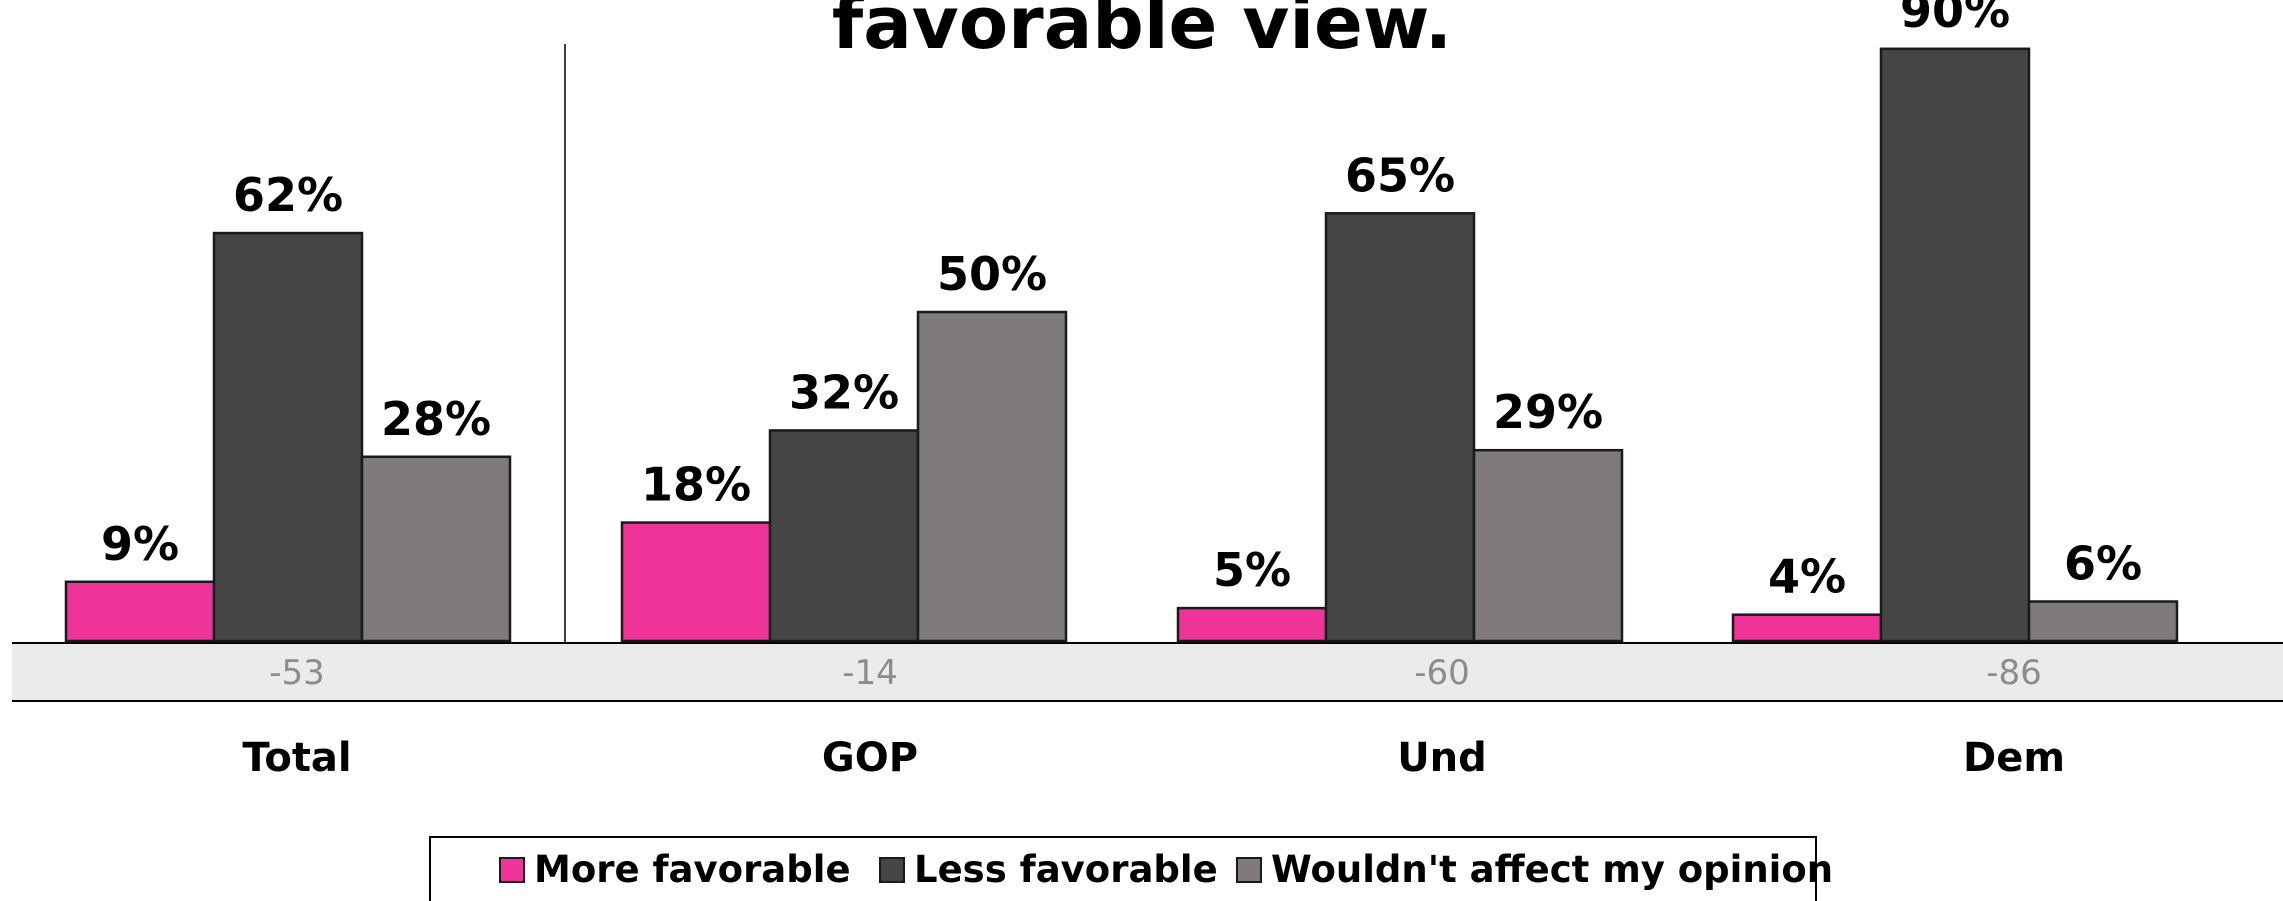 Image resolution: width=2283 pixels, height=901 pixels. Describe the element at coordinates (844, 392) in the screenshot. I see `value-label-gop-less-favorable: 32%` at that location.